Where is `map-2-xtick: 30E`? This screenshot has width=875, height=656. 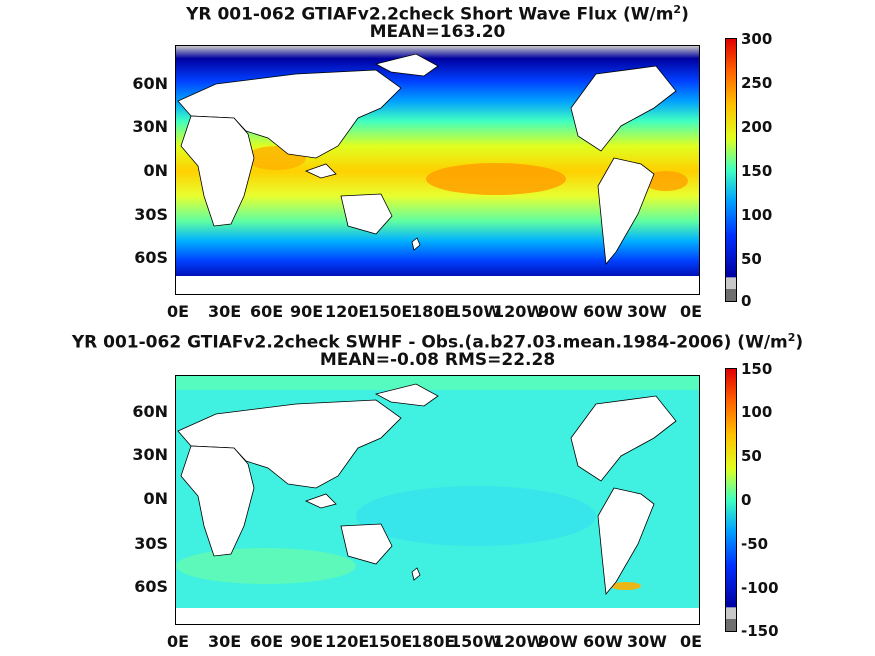
map-2-xtick: 30E is located at coordinates (225, 641).